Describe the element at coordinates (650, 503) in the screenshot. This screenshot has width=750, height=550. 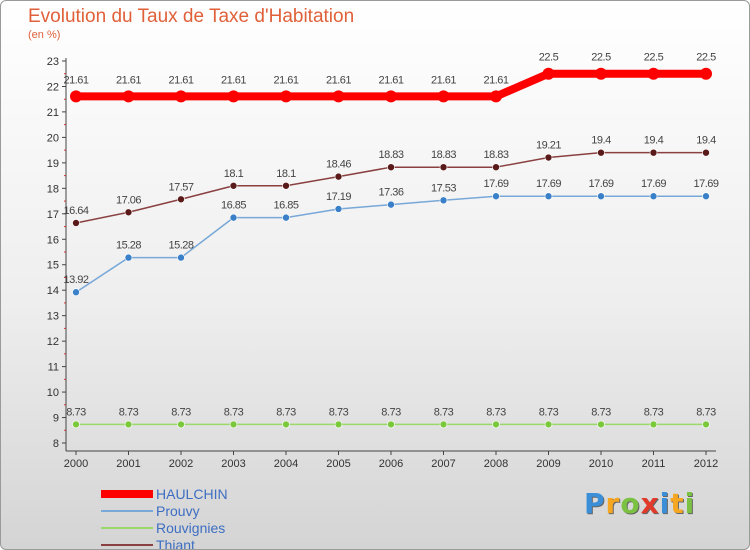
I see `logo-letter: x` at that location.